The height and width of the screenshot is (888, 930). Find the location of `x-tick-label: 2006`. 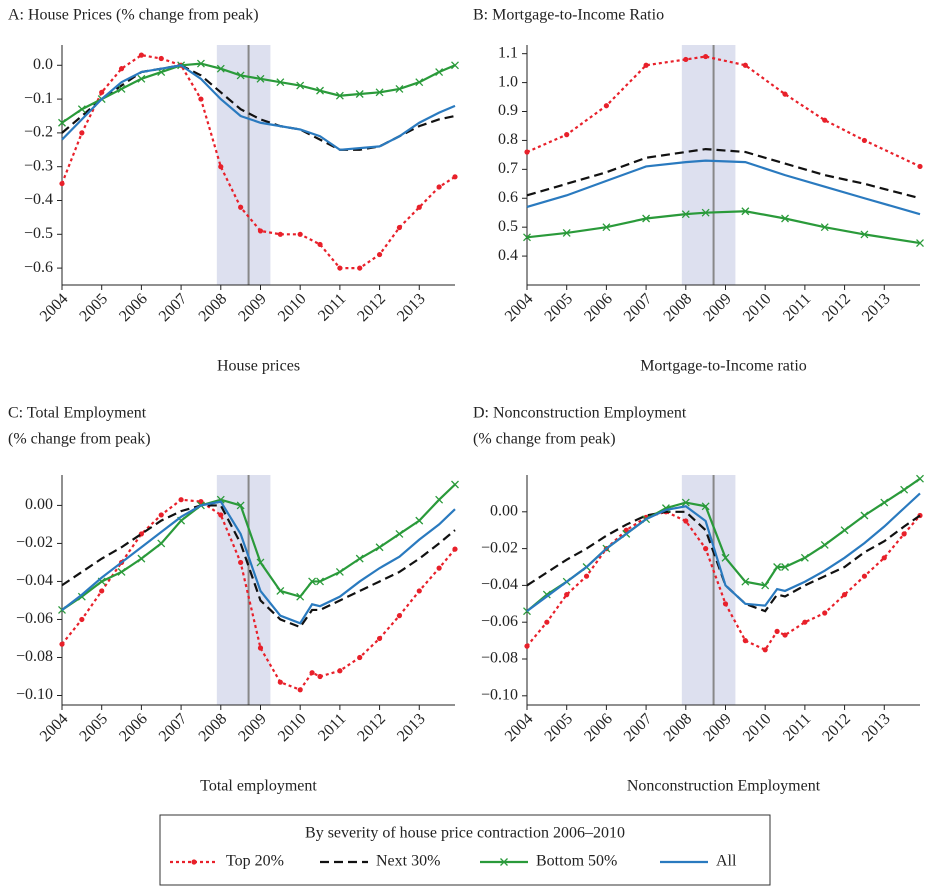

x-tick-label: 2006 is located at coordinates (133, 727).